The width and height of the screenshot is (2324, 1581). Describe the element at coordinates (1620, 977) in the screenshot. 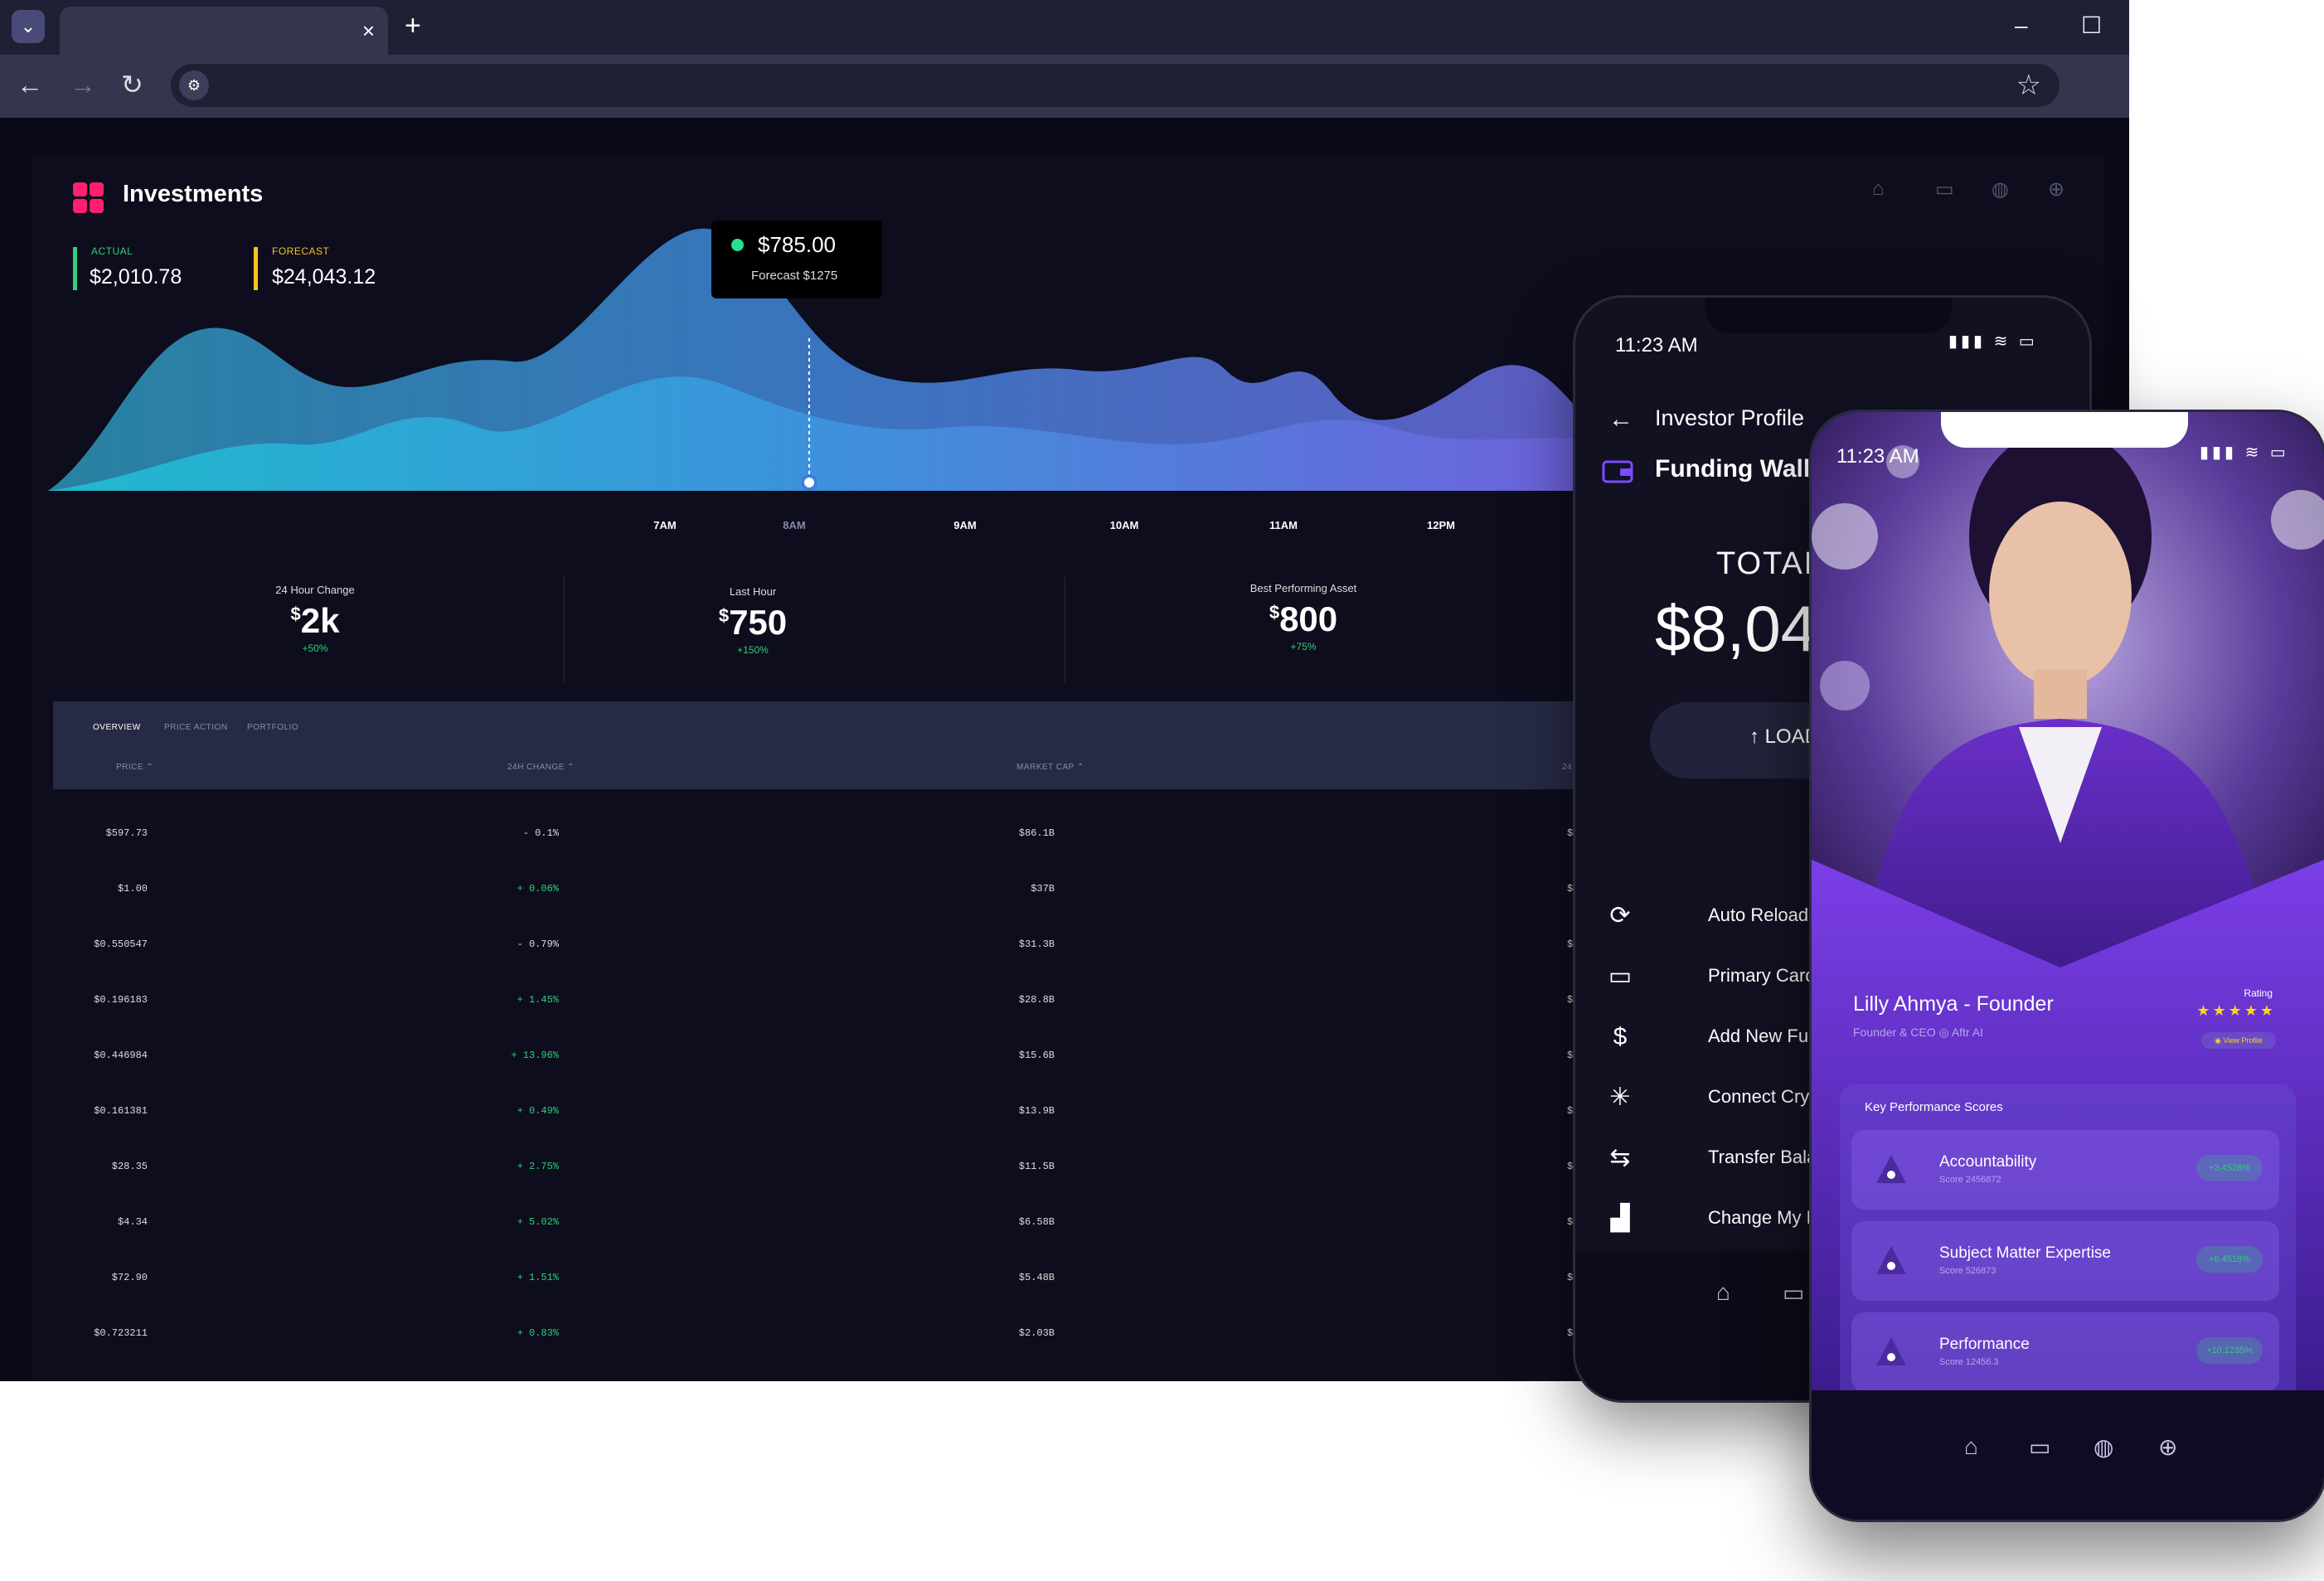

I see `menu-item-icon: ▭` at that location.